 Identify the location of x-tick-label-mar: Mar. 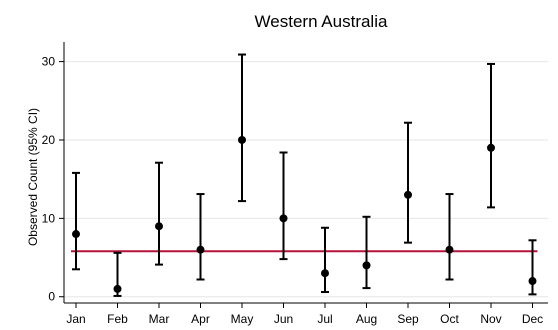
(159, 319).